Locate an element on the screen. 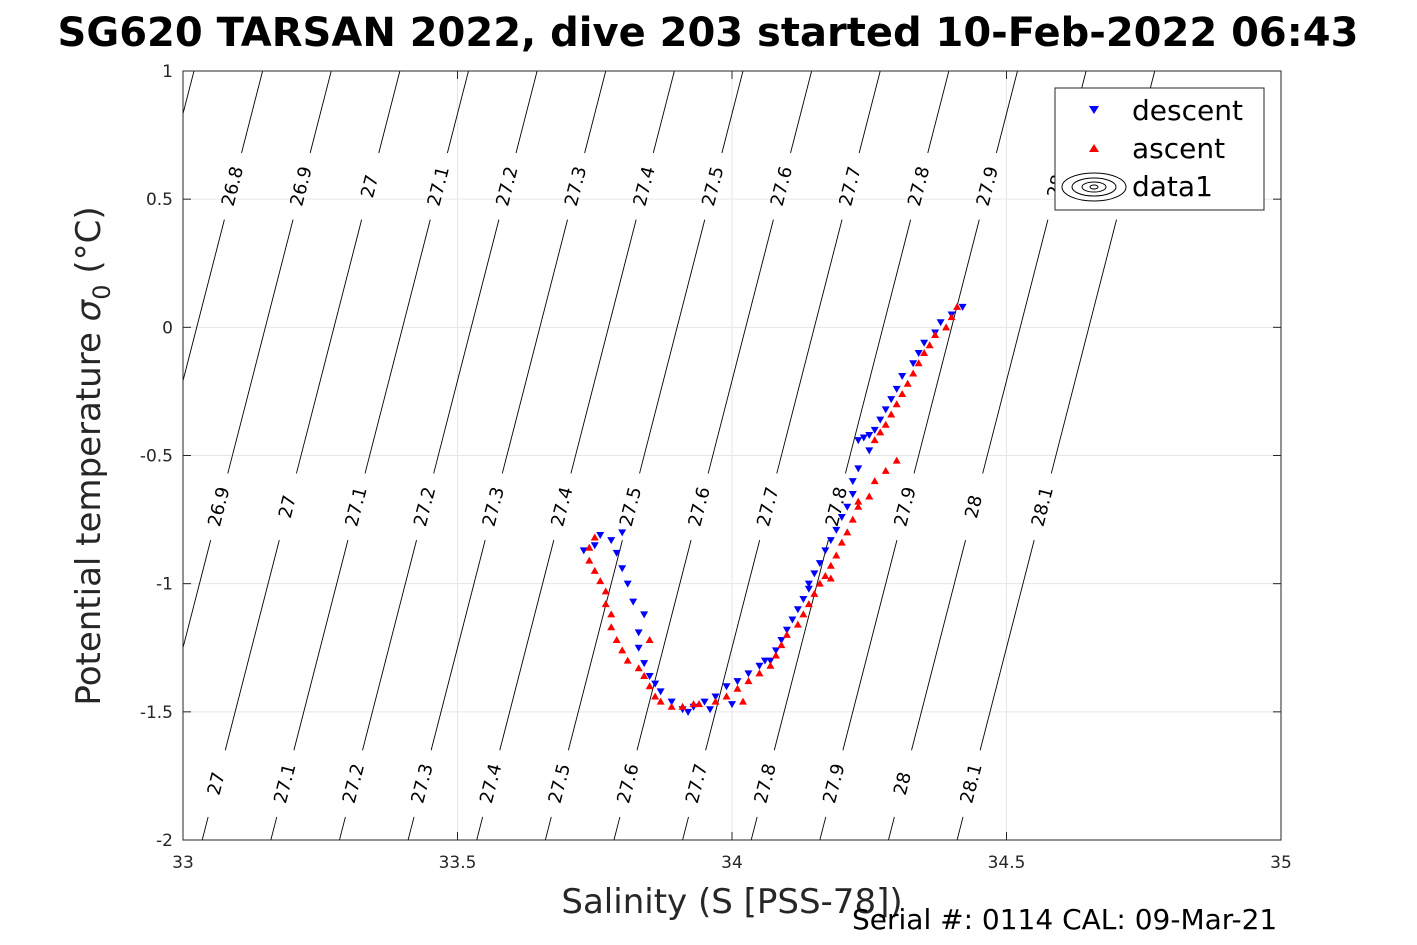 Image resolution: width=1417 pixels, height=945 pixels. y-axis-label-subscript: 0 is located at coordinates (102, 291).